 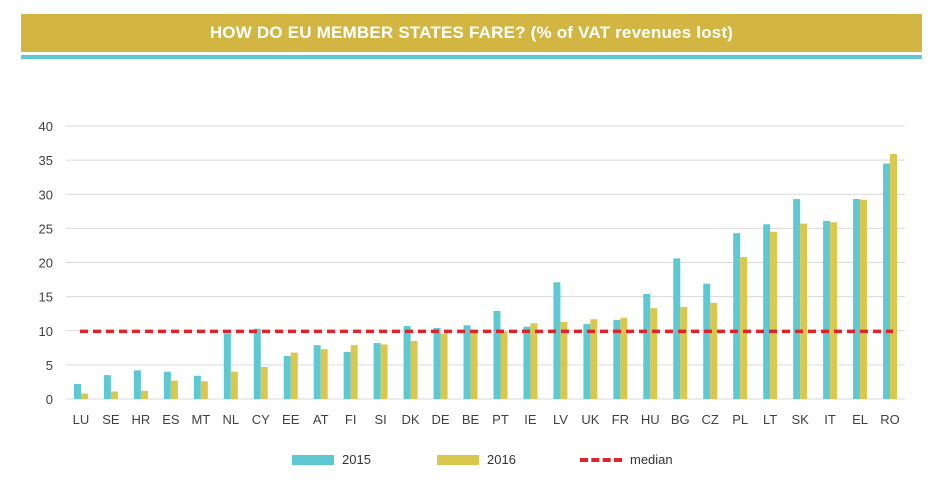 I want to click on y-tick-label: 10, so click(x=46, y=331).